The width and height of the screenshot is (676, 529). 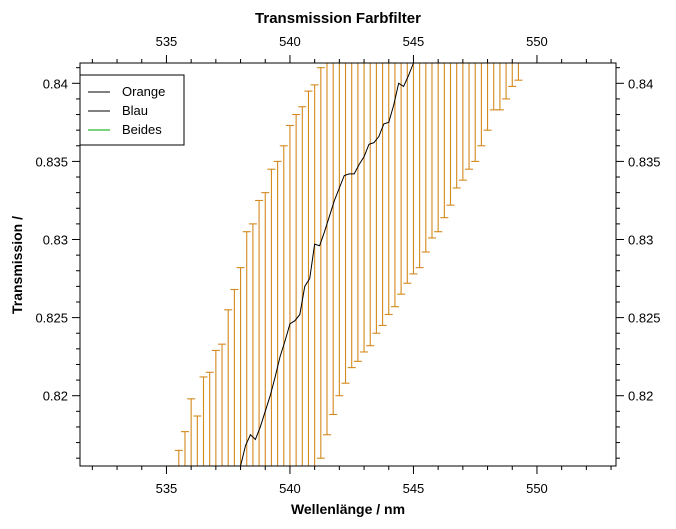 I want to click on y-tick-label-right: 0.82, so click(x=640, y=396).